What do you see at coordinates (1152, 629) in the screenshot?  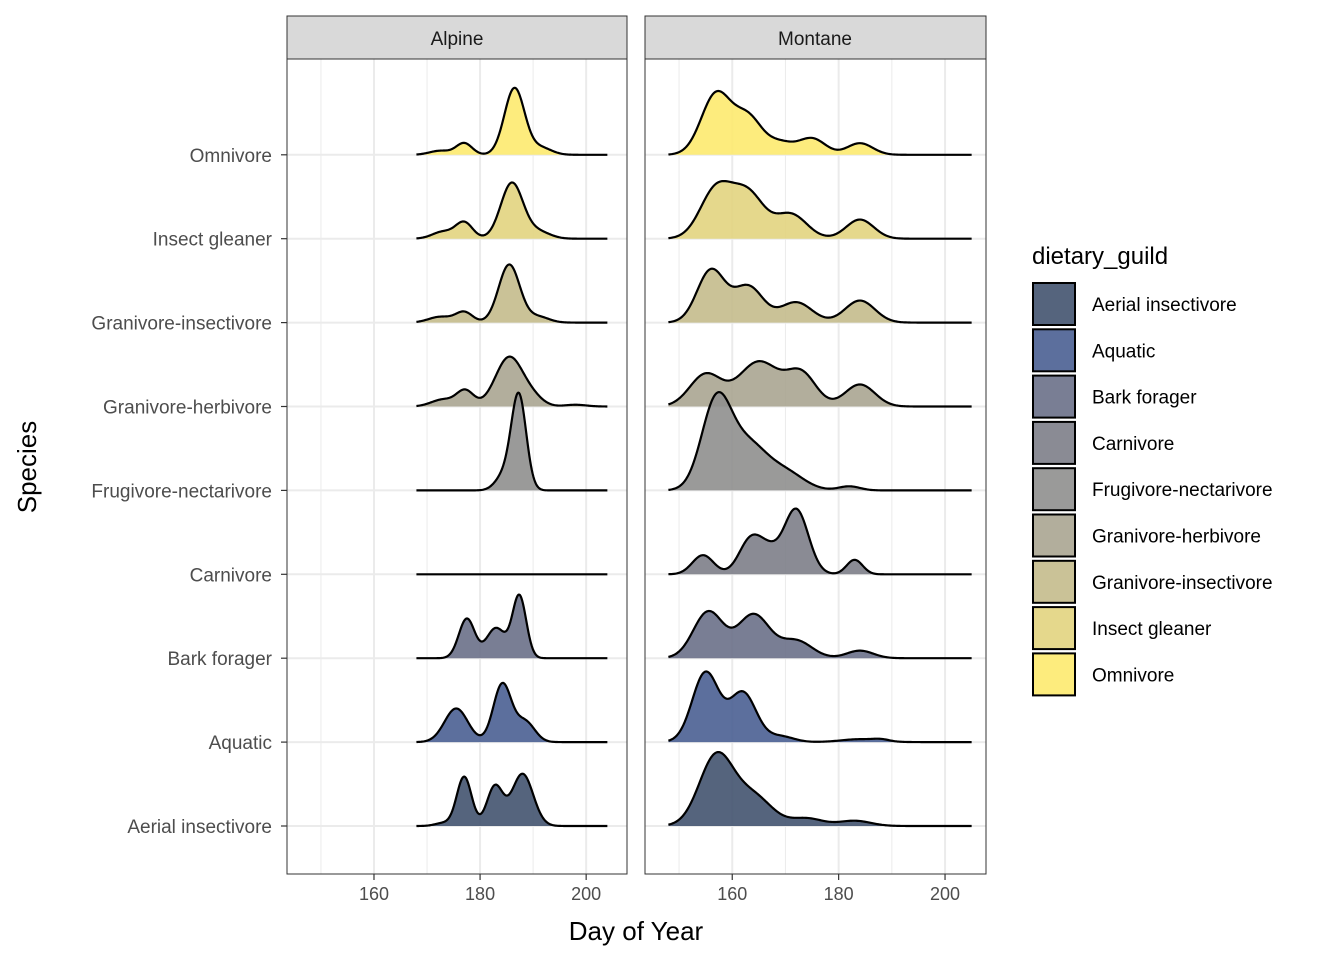 I see `legend-label-insect-gleaner: Insect gleaner` at bounding box center [1152, 629].